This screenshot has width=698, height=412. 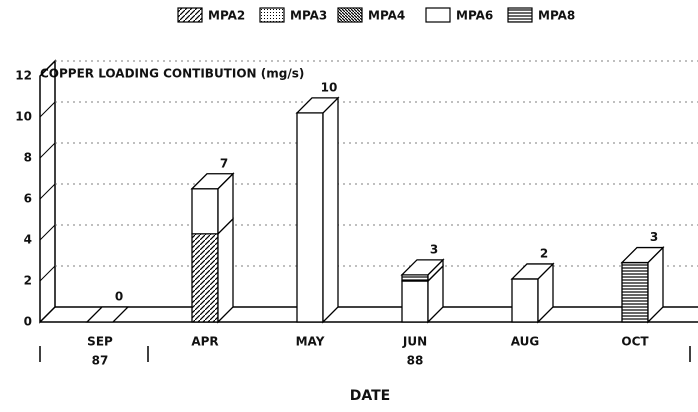 I want to click on y-tick-label: 10, so click(x=23, y=117).